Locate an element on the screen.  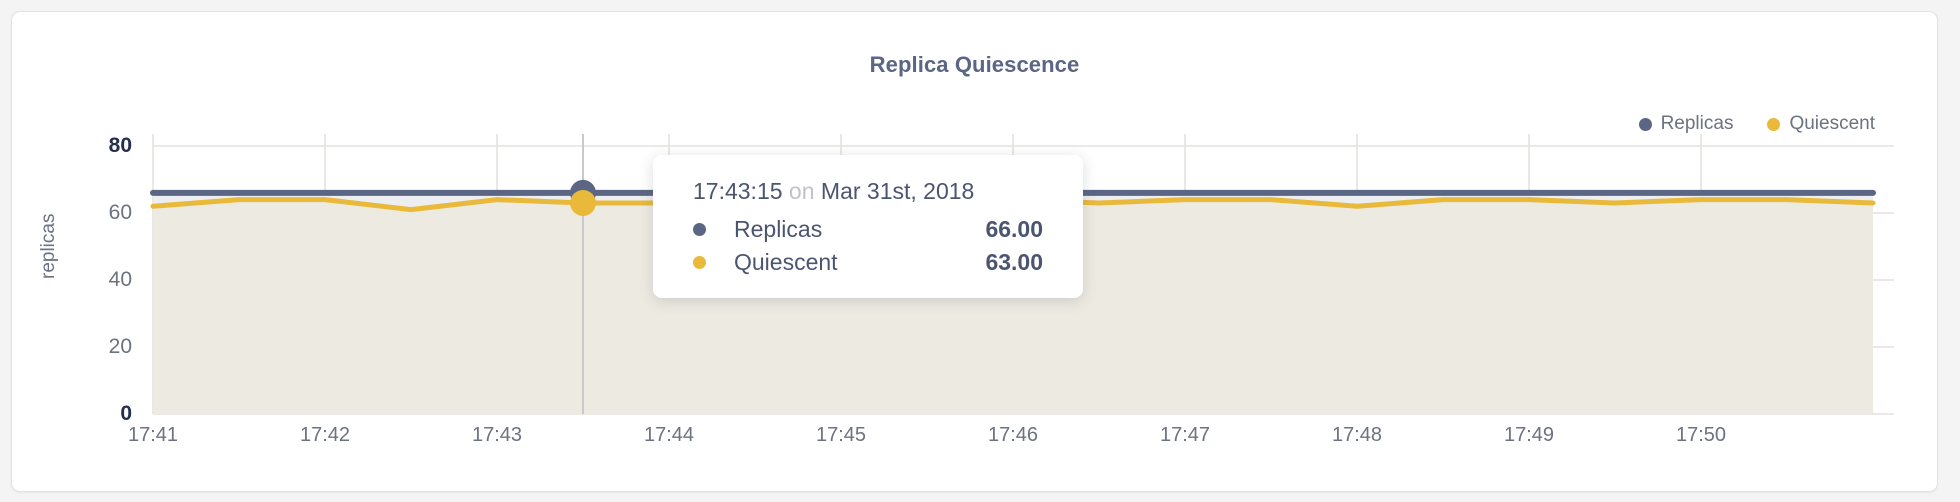
tooltip-row-quiescent: Quiescent 63.00 is located at coordinates (868, 262).